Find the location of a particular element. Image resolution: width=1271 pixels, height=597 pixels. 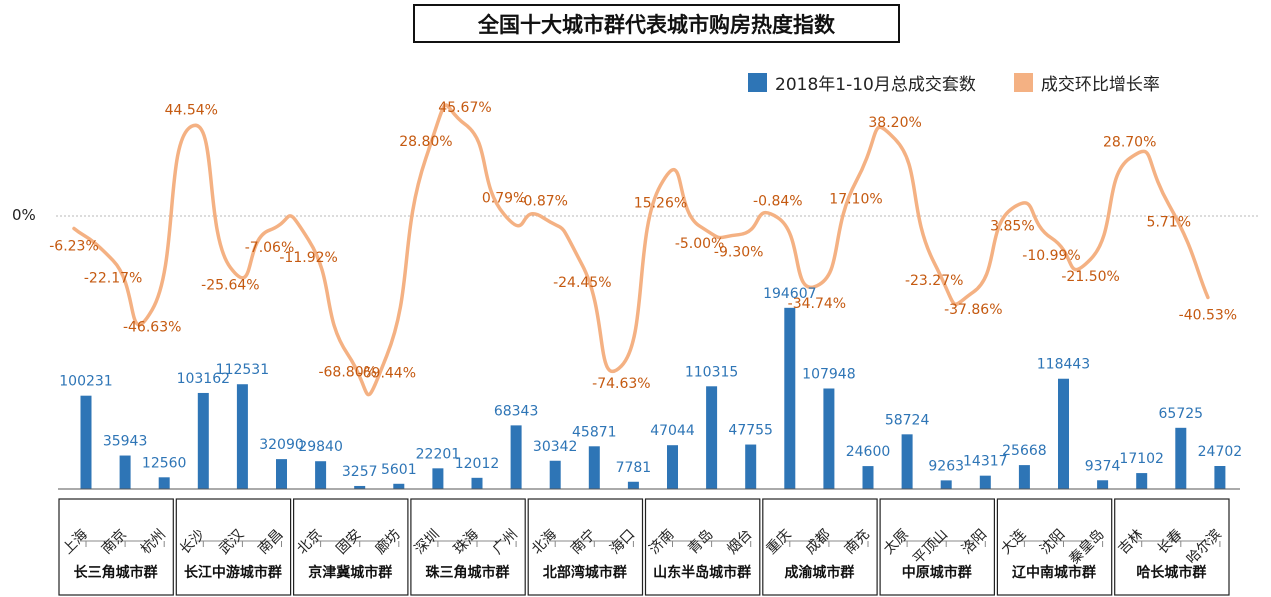

bar-深圳 is located at coordinates (438, 478).